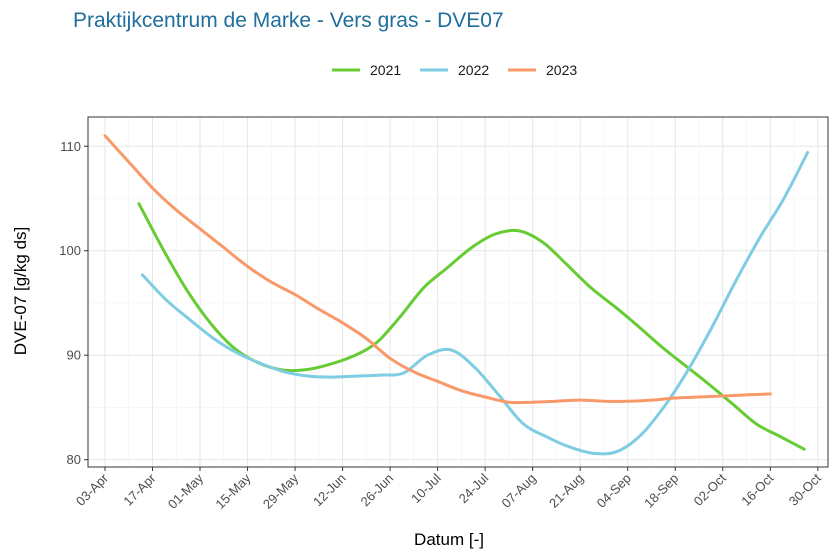 This screenshot has width=840, height=560. I want to click on legend-label: 2021, so click(385, 70).